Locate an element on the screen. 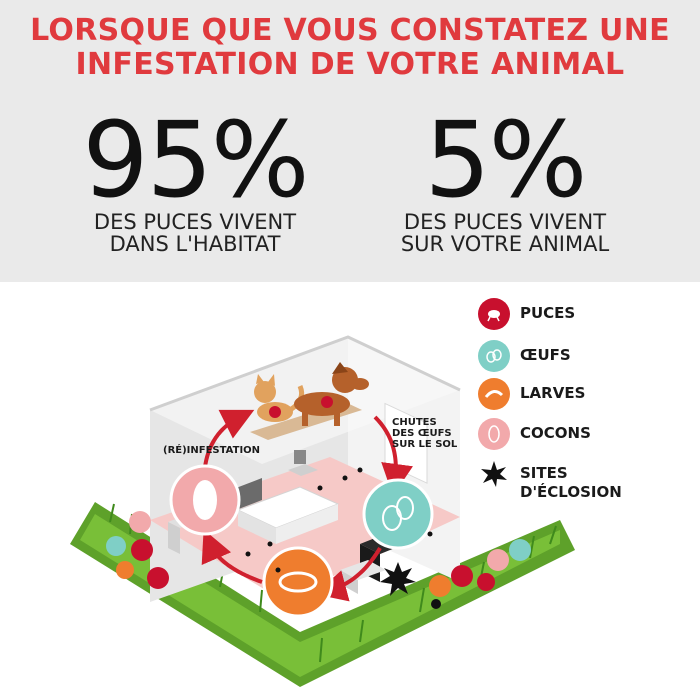 This screenshot has height=700, width=700. eggs-icon is located at coordinates (494, 356).